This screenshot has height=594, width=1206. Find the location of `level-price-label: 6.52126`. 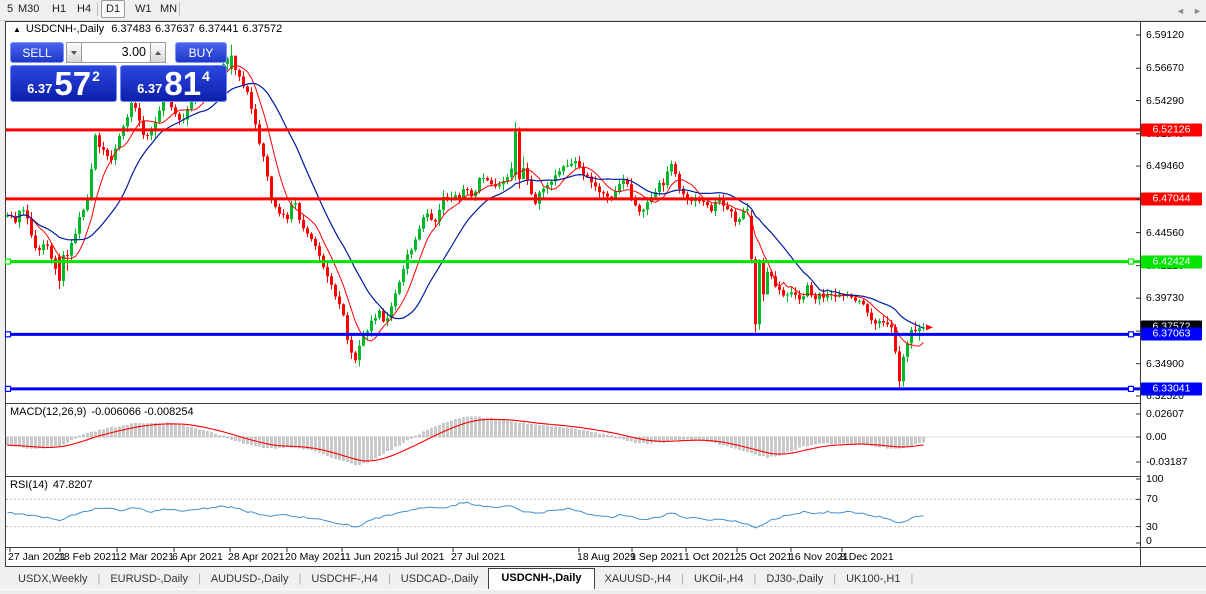

level-price-label: 6.52126 is located at coordinates (1171, 130).